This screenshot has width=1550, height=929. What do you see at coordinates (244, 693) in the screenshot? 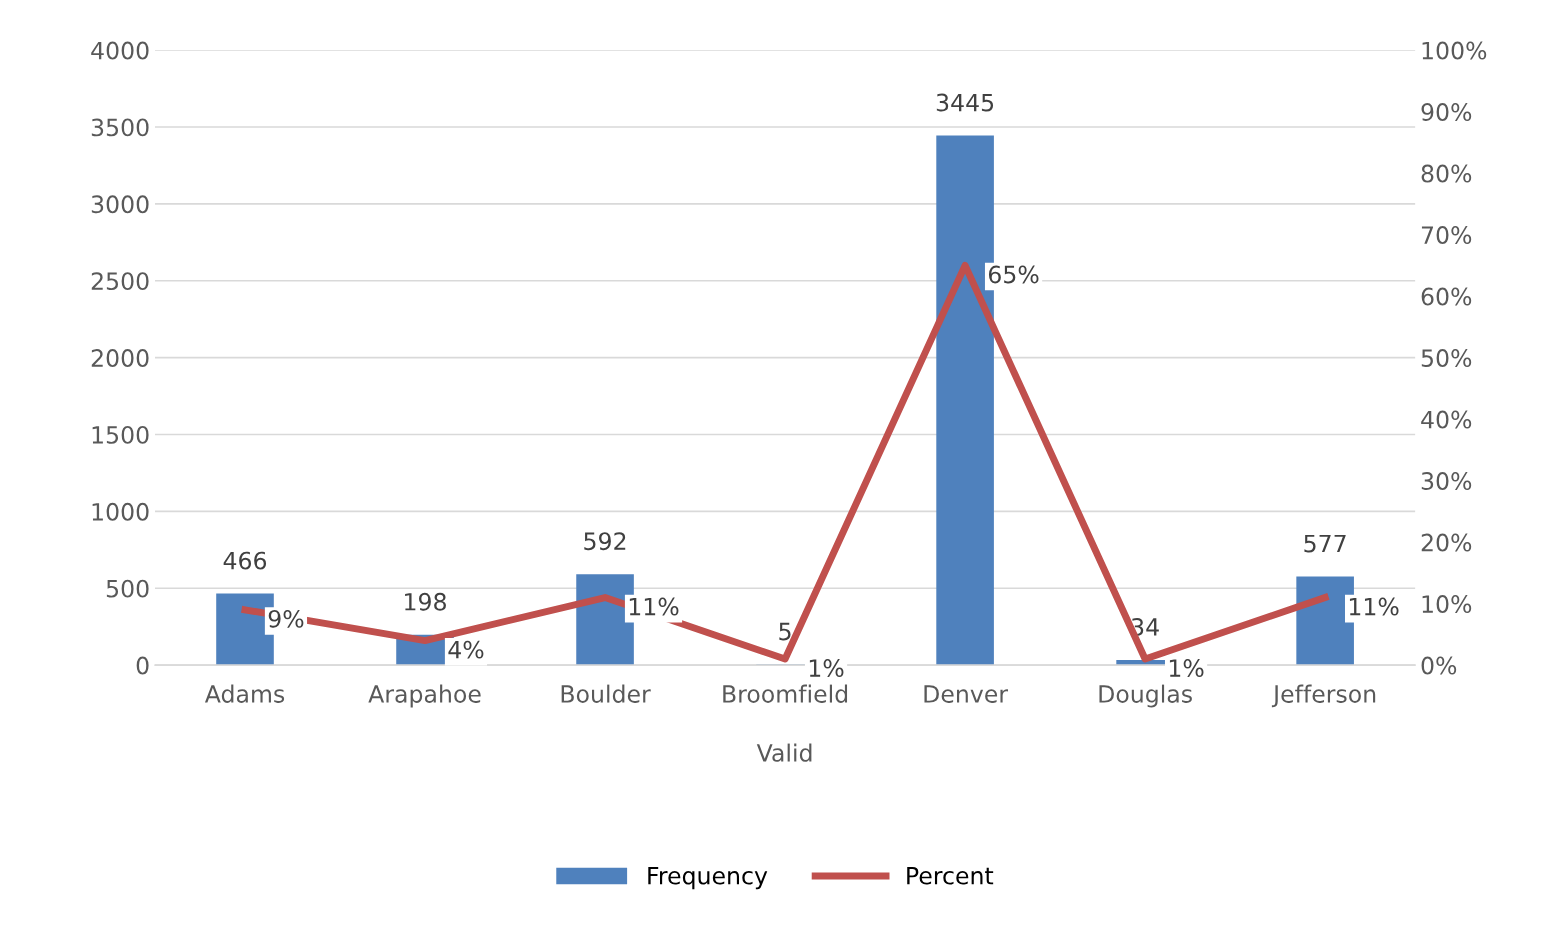
I see `x-tick-label: Adams` at bounding box center [244, 693].